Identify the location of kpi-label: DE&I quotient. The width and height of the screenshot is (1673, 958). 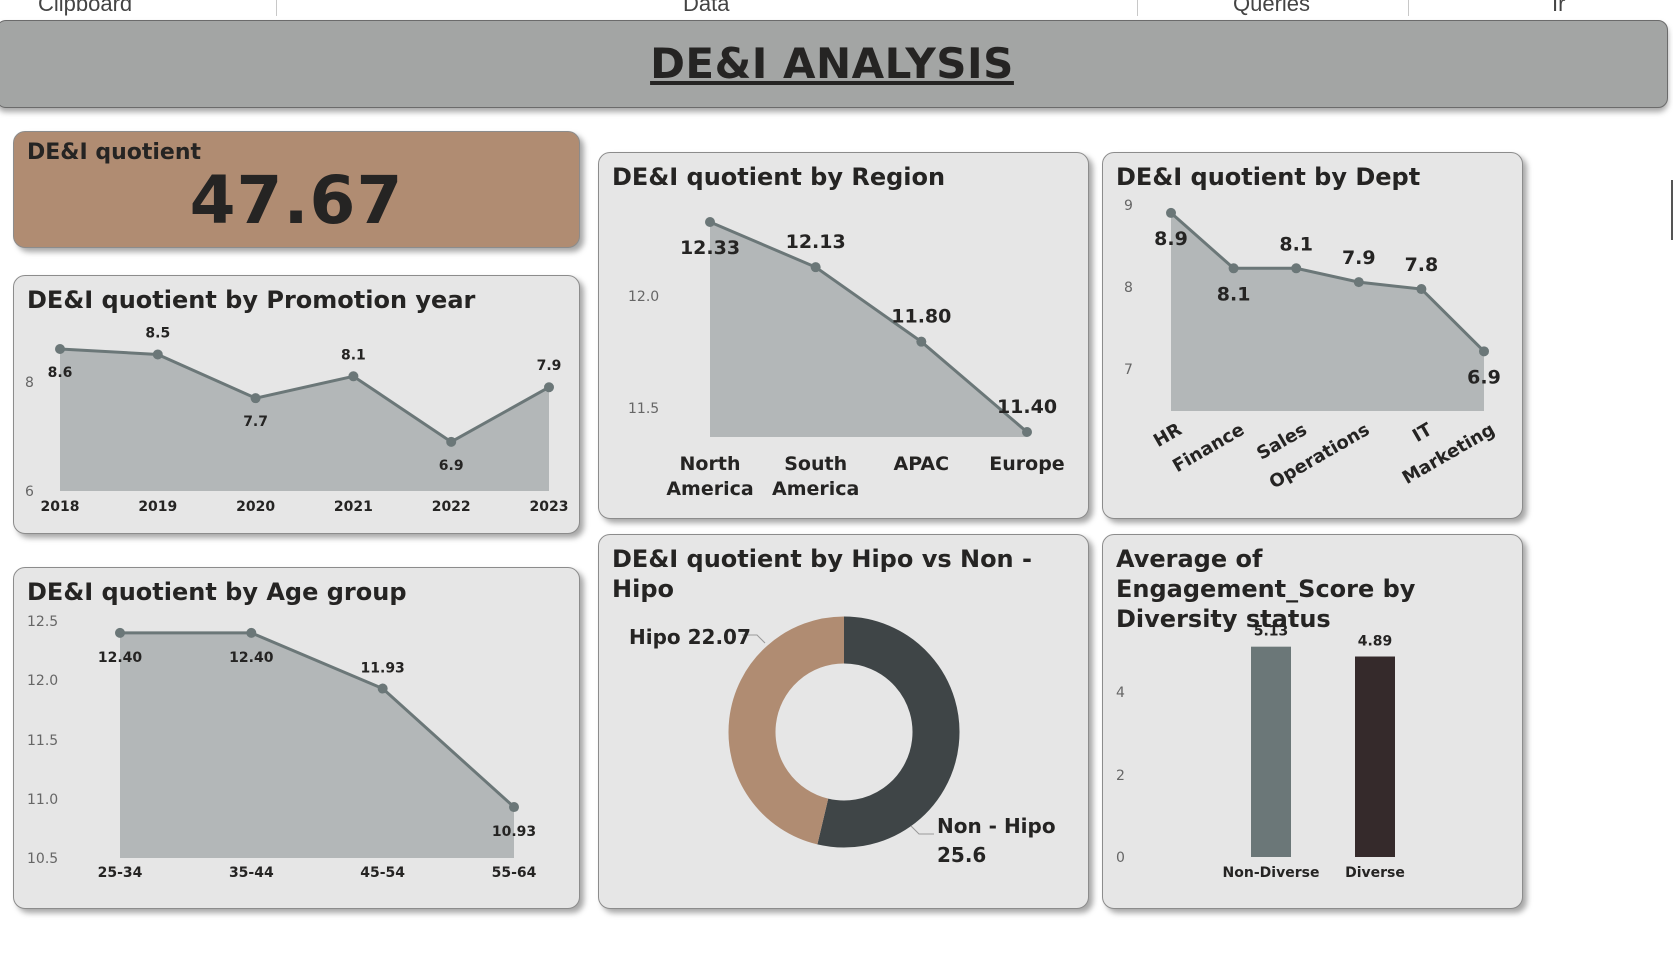
(114, 152).